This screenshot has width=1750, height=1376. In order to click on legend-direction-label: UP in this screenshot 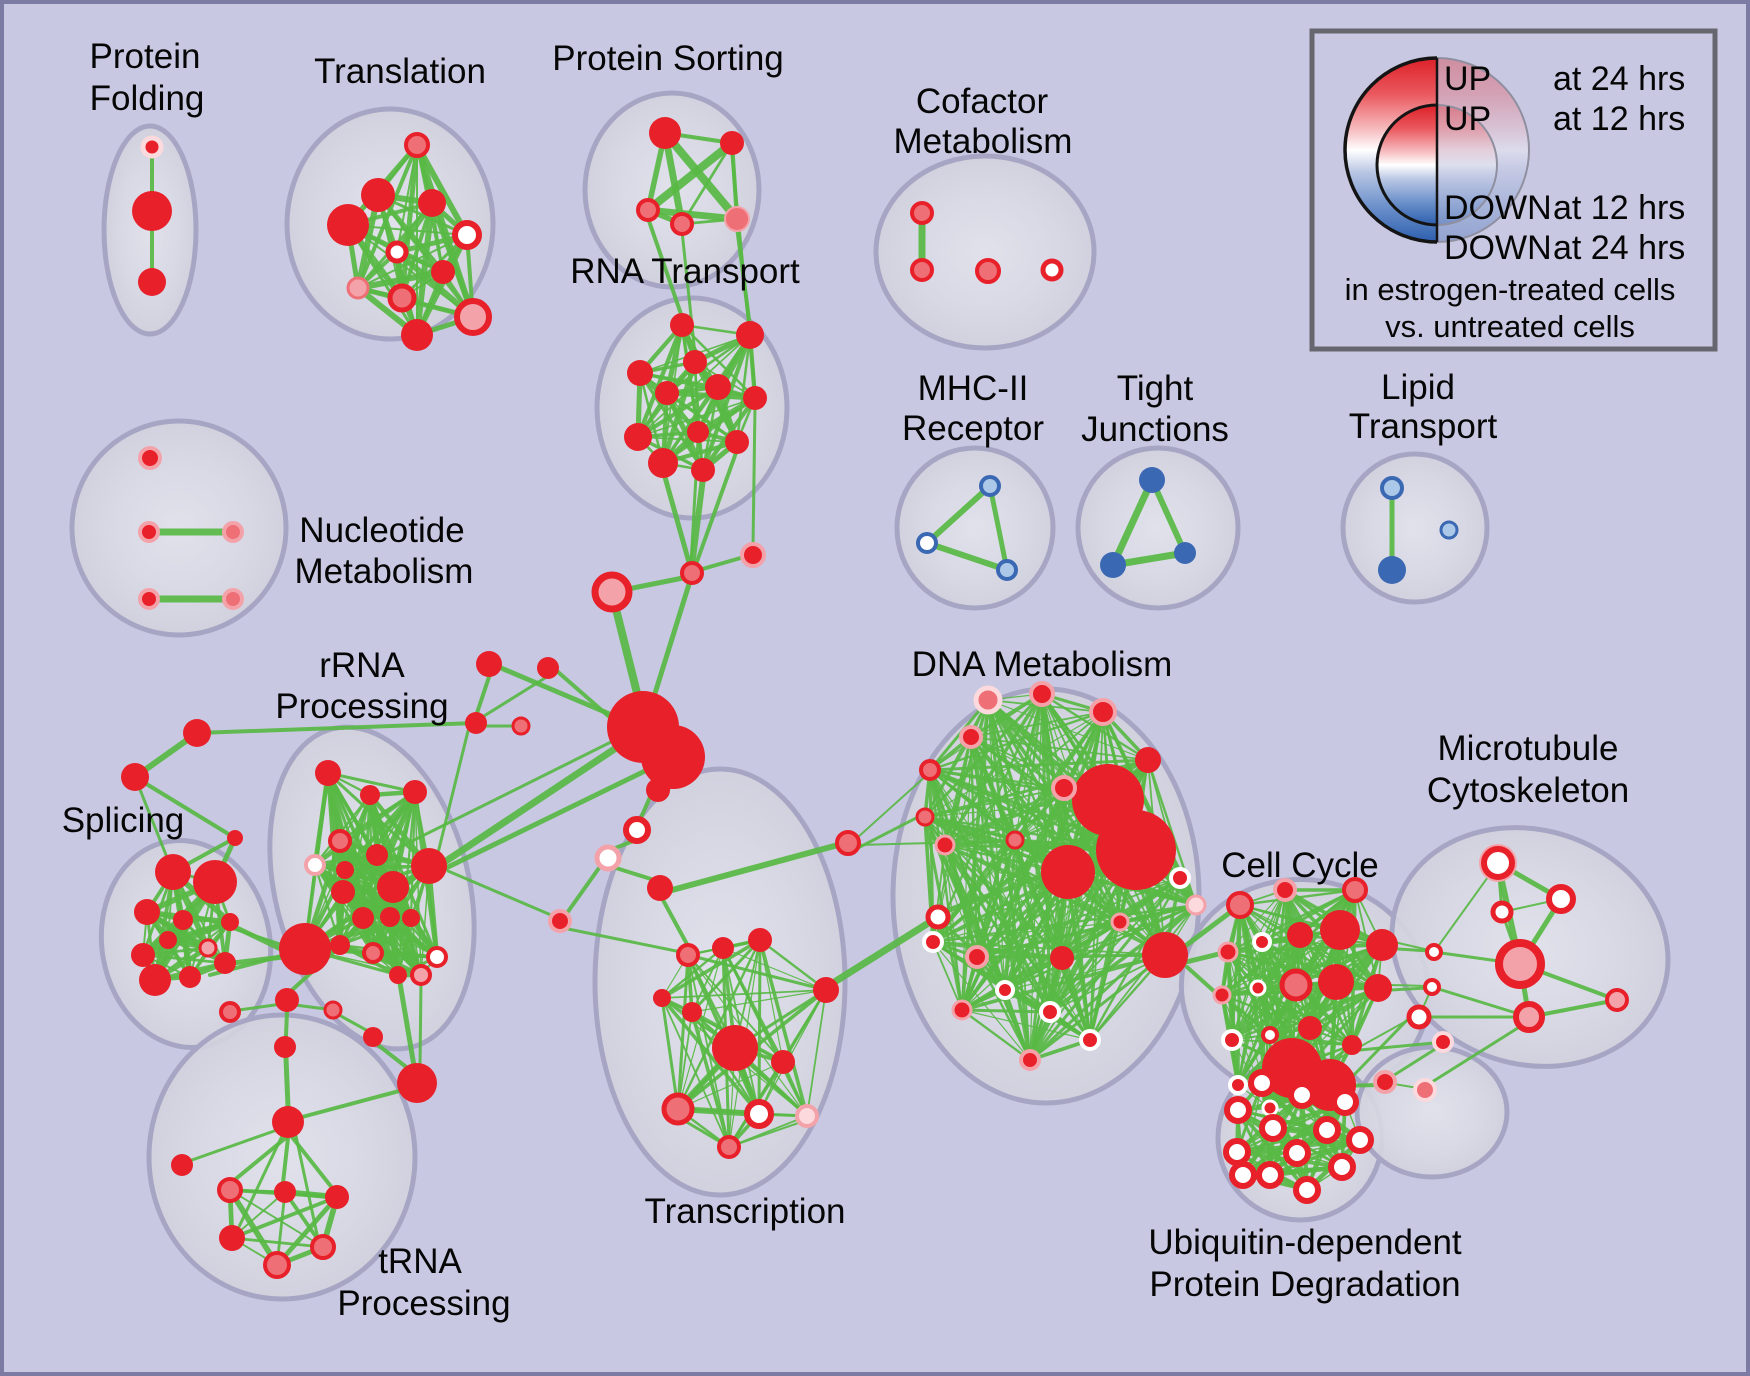, I will do `click(1467, 119)`.